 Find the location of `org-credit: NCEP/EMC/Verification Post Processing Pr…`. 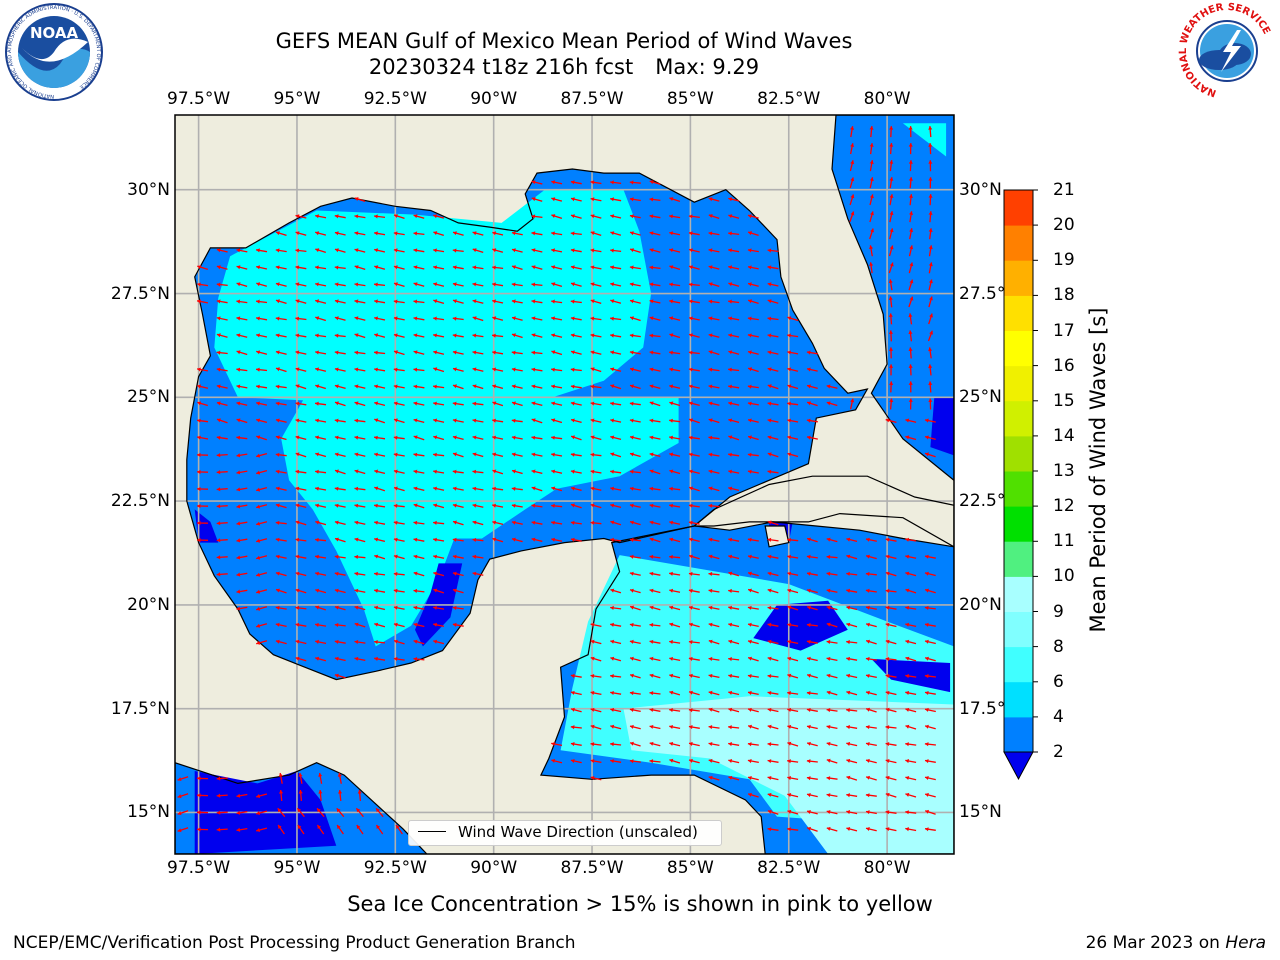

org-credit: NCEP/EMC/Verification Post Processing Pr… is located at coordinates (294, 943).